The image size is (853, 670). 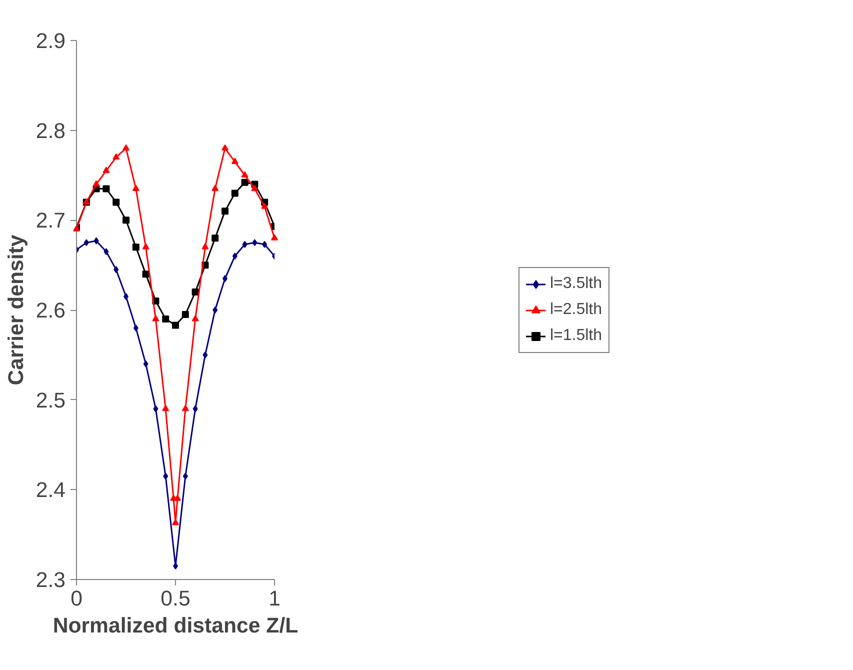 What do you see at coordinates (51, 41) in the screenshot?
I see `y-tick-label: 2.9` at bounding box center [51, 41].